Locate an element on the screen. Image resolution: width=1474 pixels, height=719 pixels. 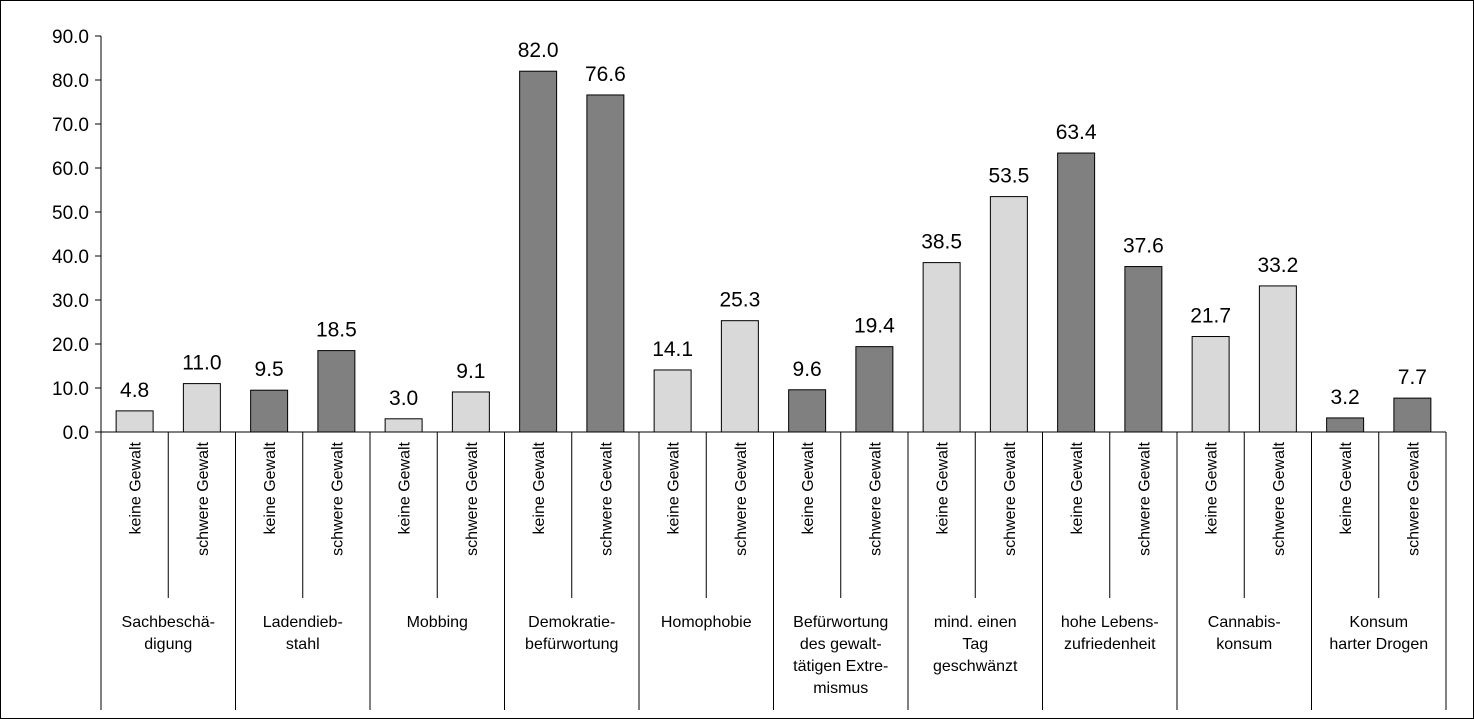
group-label: stahl is located at coordinates (303, 644).